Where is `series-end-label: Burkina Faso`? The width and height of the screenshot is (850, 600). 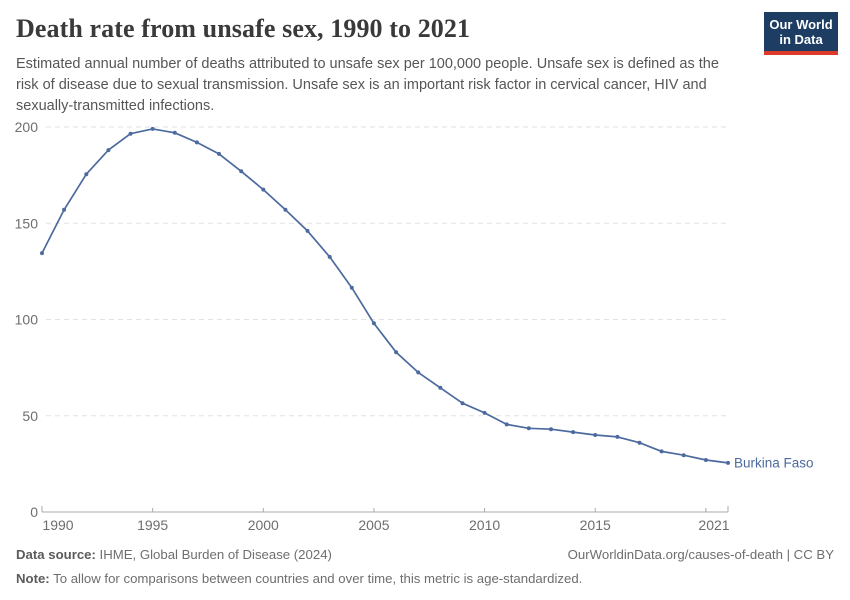
series-end-label: Burkina Faso is located at coordinates (774, 462).